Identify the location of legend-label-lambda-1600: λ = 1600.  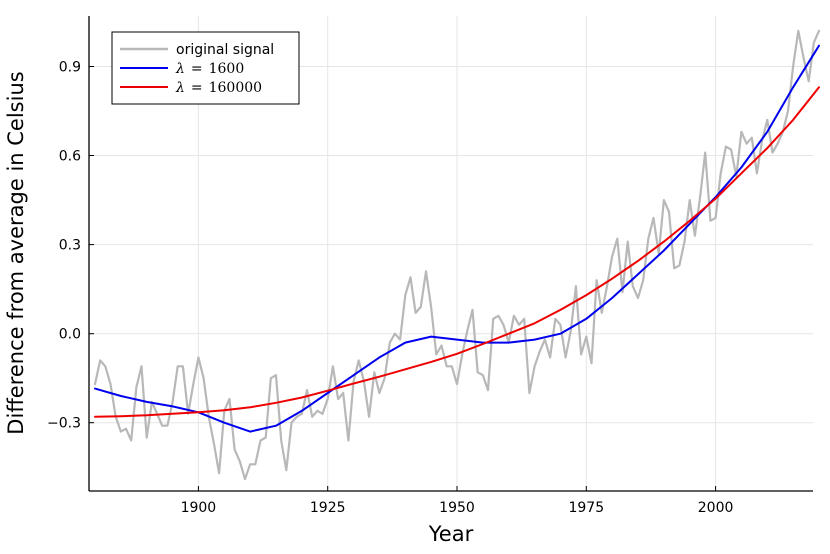
(209, 69).